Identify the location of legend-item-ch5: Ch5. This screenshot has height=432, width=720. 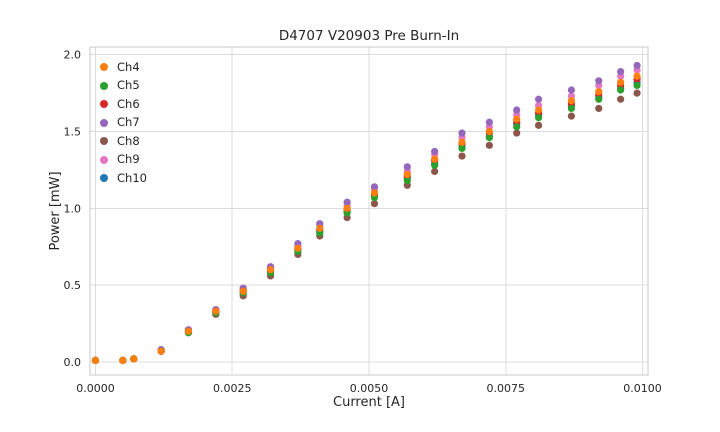
(123, 86).